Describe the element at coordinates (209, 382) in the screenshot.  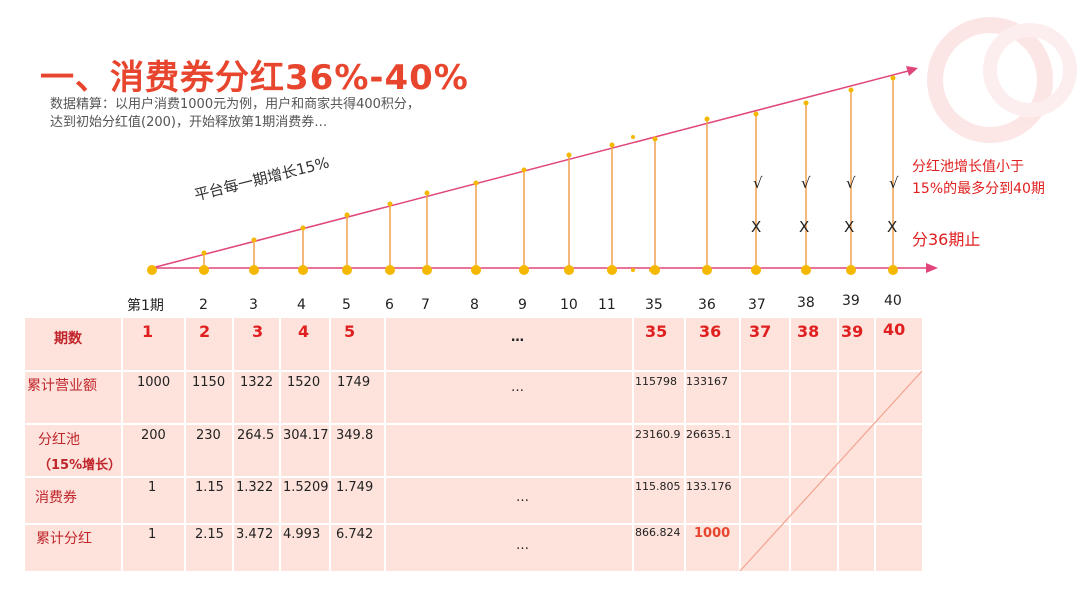
I see `table-cell: 1150` at that location.